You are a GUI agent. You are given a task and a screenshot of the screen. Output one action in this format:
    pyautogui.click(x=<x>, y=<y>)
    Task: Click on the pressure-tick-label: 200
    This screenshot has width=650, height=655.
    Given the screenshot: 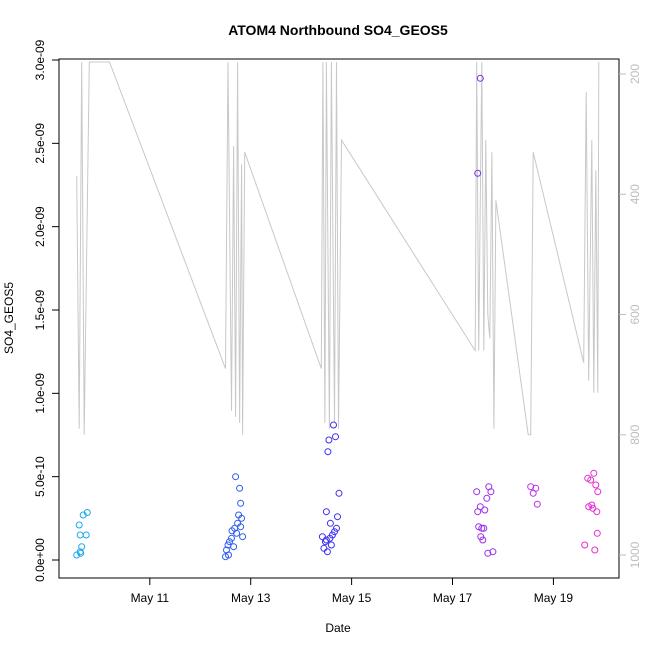 What is the action you would take?
    pyautogui.click(x=635, y=74)
    